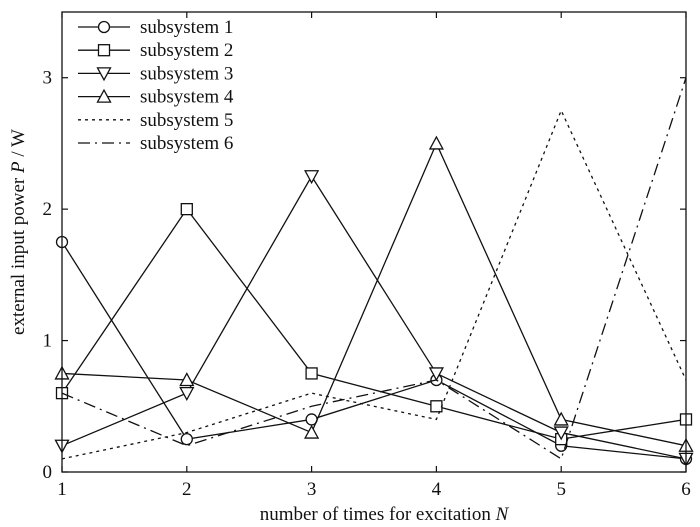 The height and width of the screenshot is (527, 700). I want to click on legend-entry: subsystem 6, so click(155, 143).